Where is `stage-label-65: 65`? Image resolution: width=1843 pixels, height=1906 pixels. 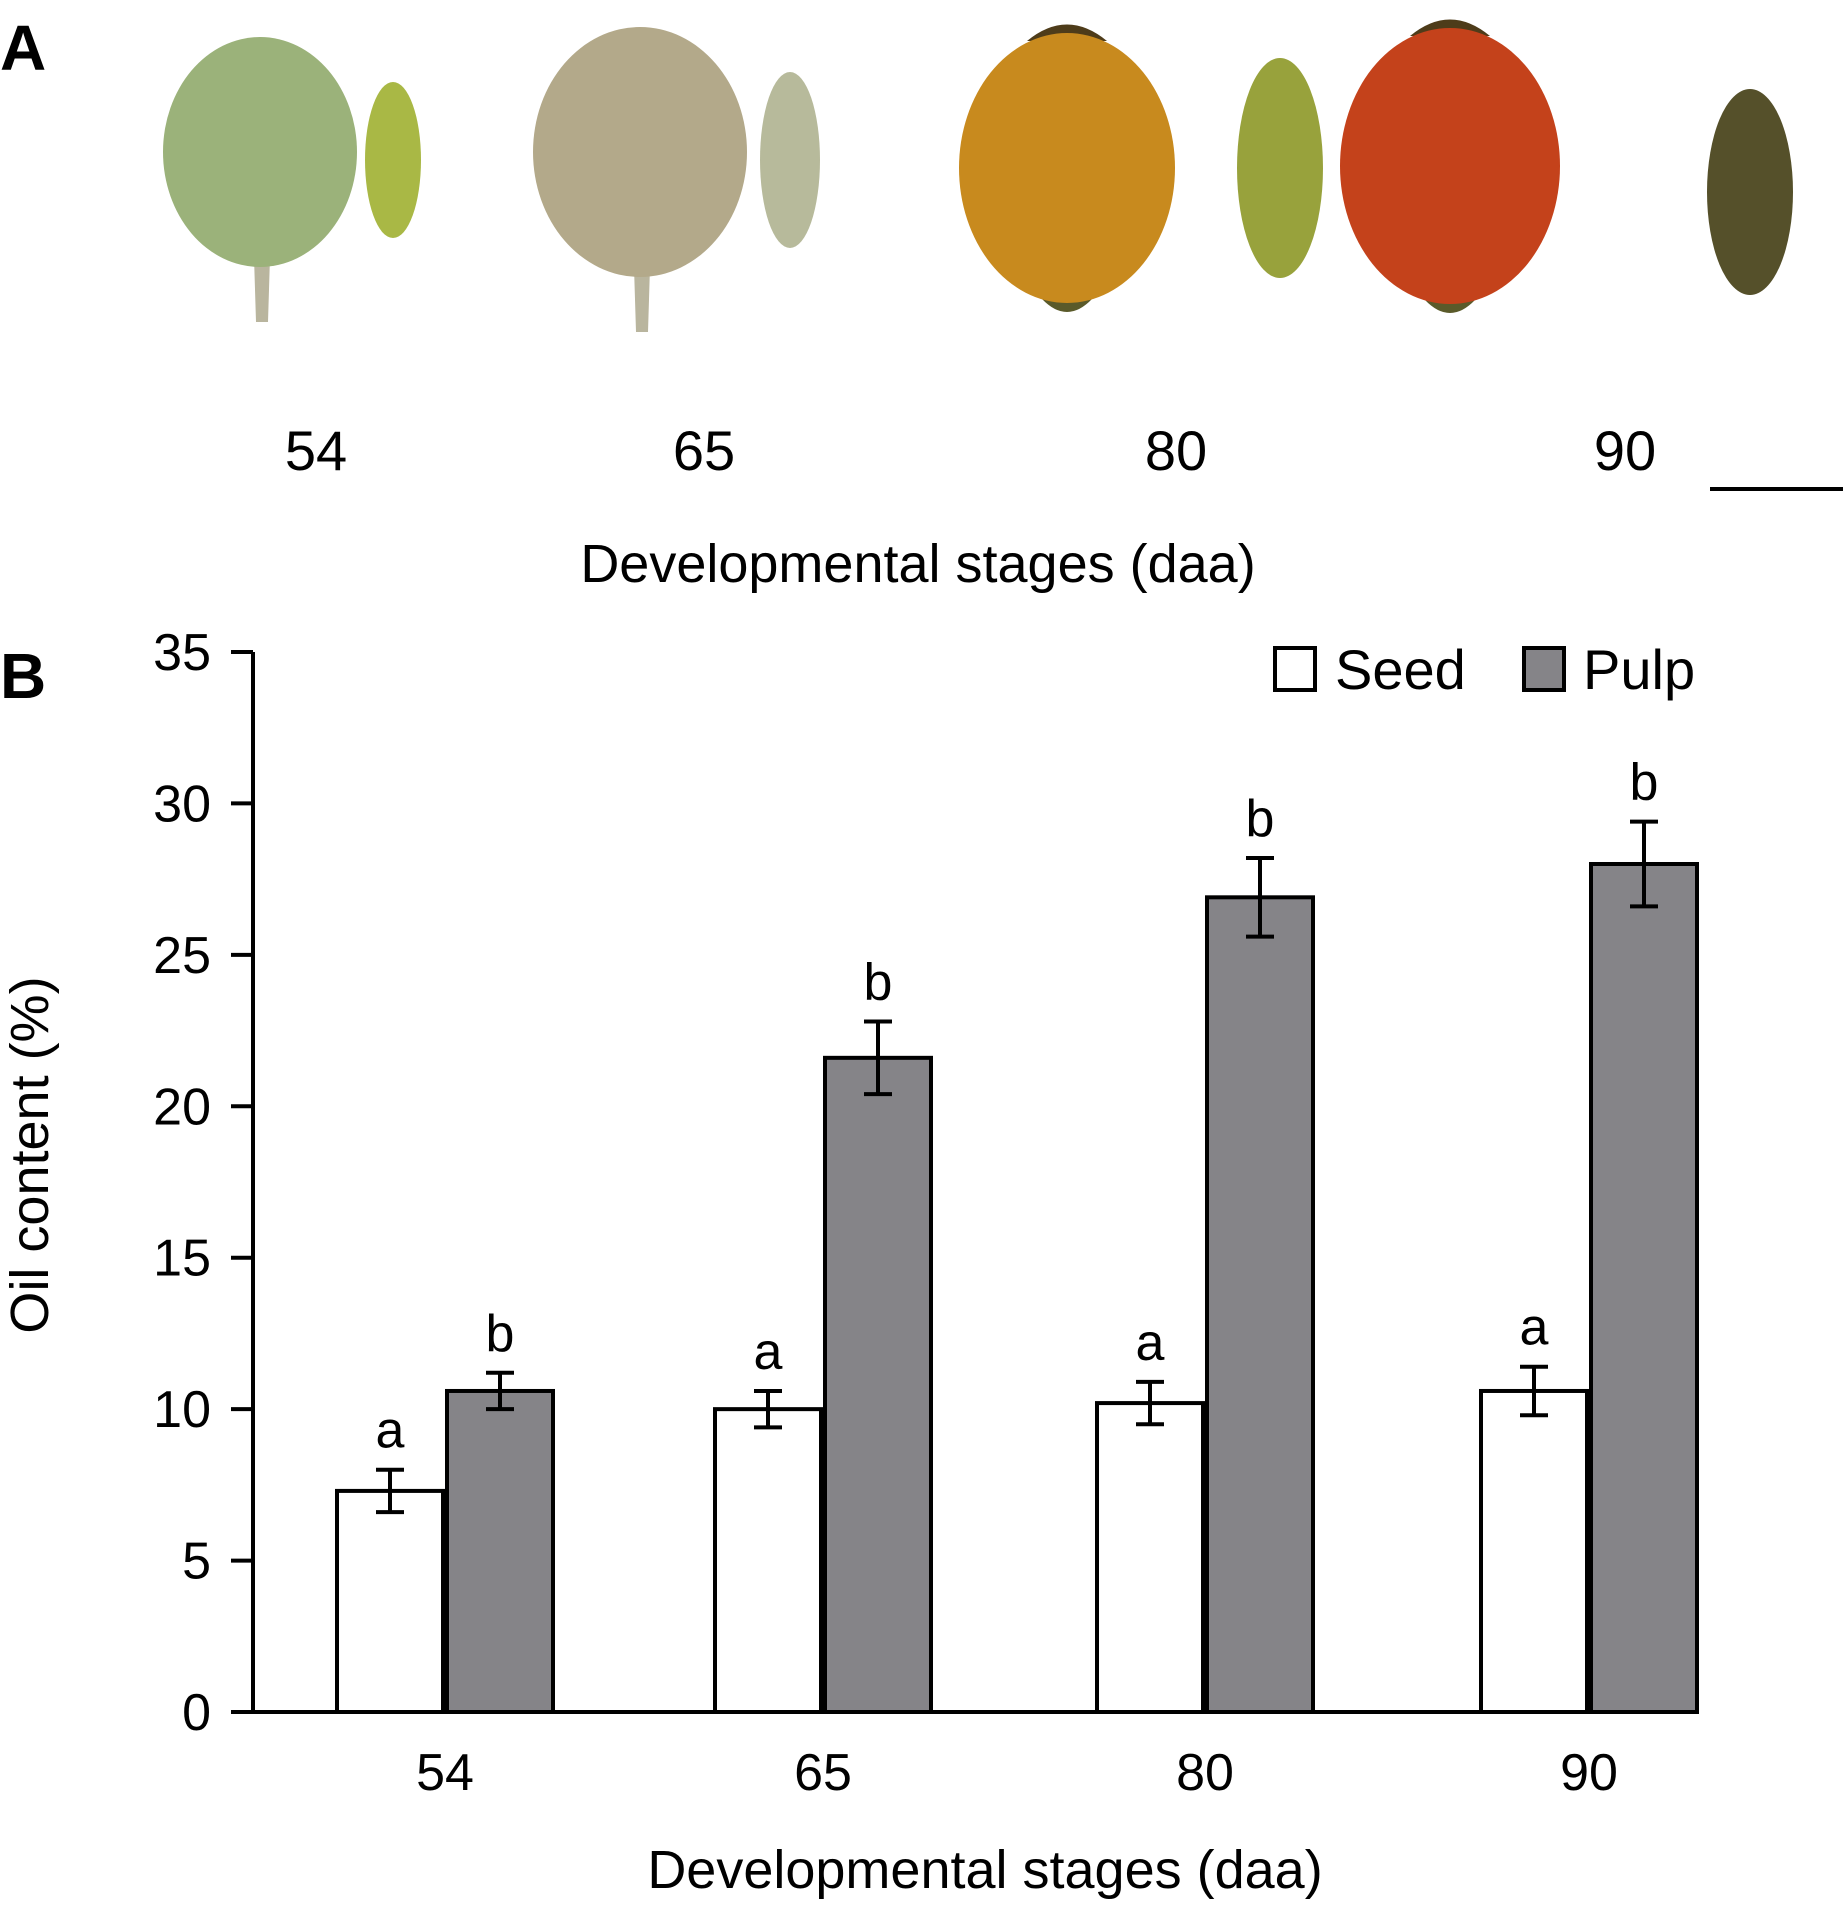 stage-label-65: 65 is located at coordinates (704, 450).